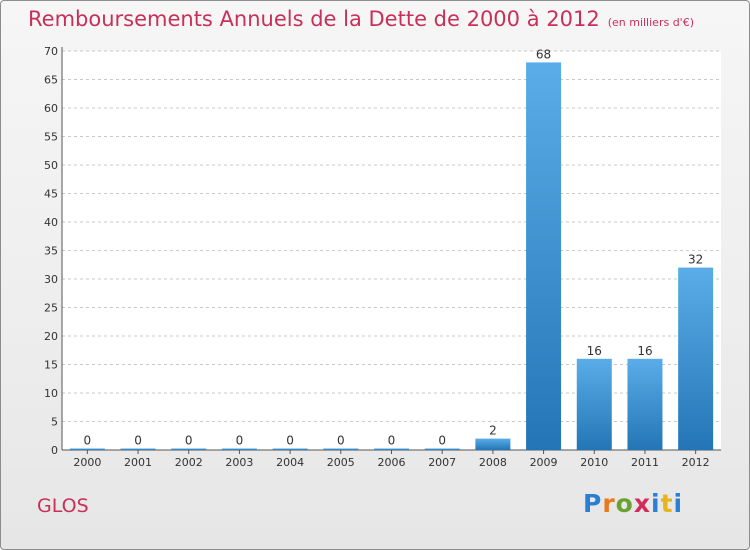 Image resolution: width=750 pixels, height=550 pixels. Describe the element at coordinates (51, 194) in the screenshot. I see `y-tick-label: 45` at that location.